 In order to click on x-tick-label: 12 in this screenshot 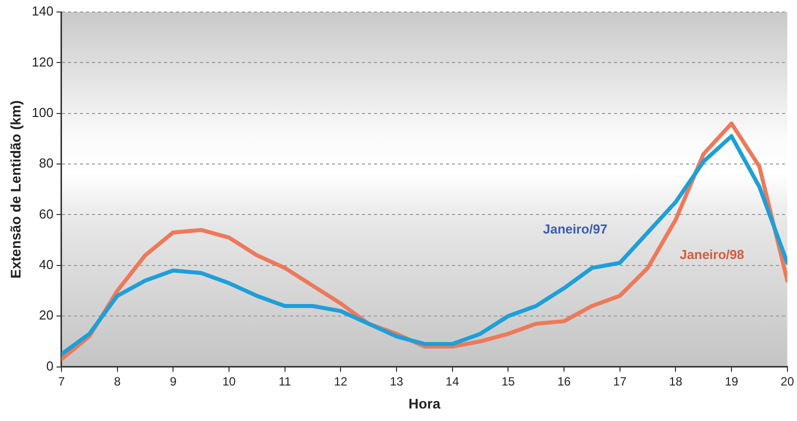, I will do `click(341, 381)`.